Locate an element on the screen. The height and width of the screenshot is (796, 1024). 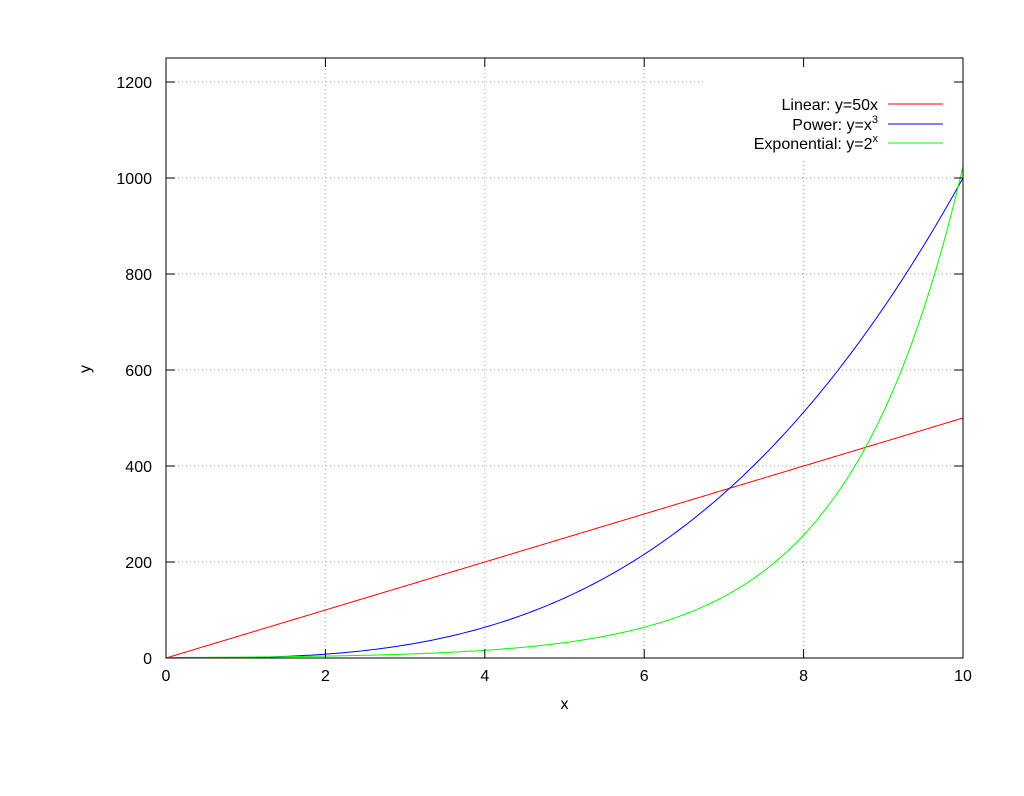
x-tick-label: 0 is located at coordinates (166, 676).